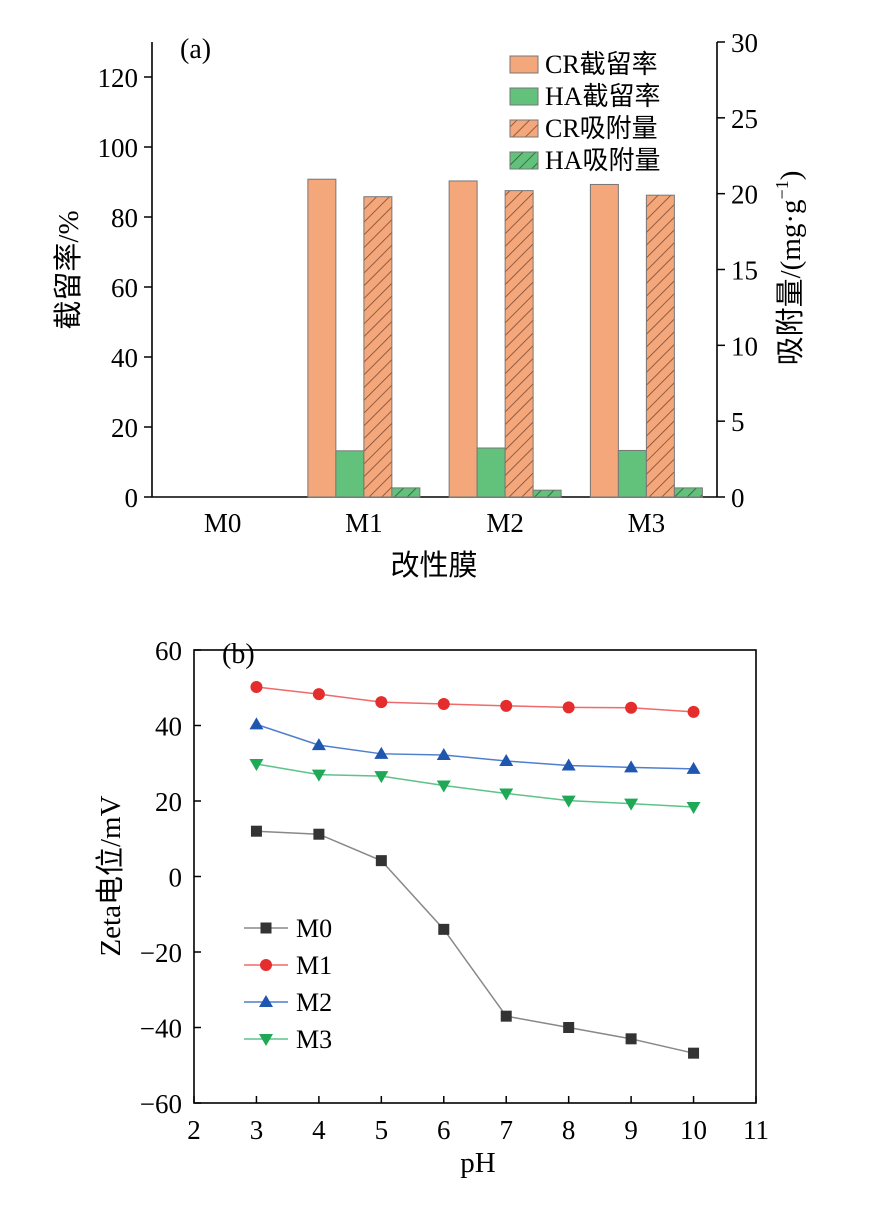 This screenshot has height=1208, width=886. Describe the element at coordinates (176, 878) in the screenshot. I see `y-tick-label-b: 0` at that location.